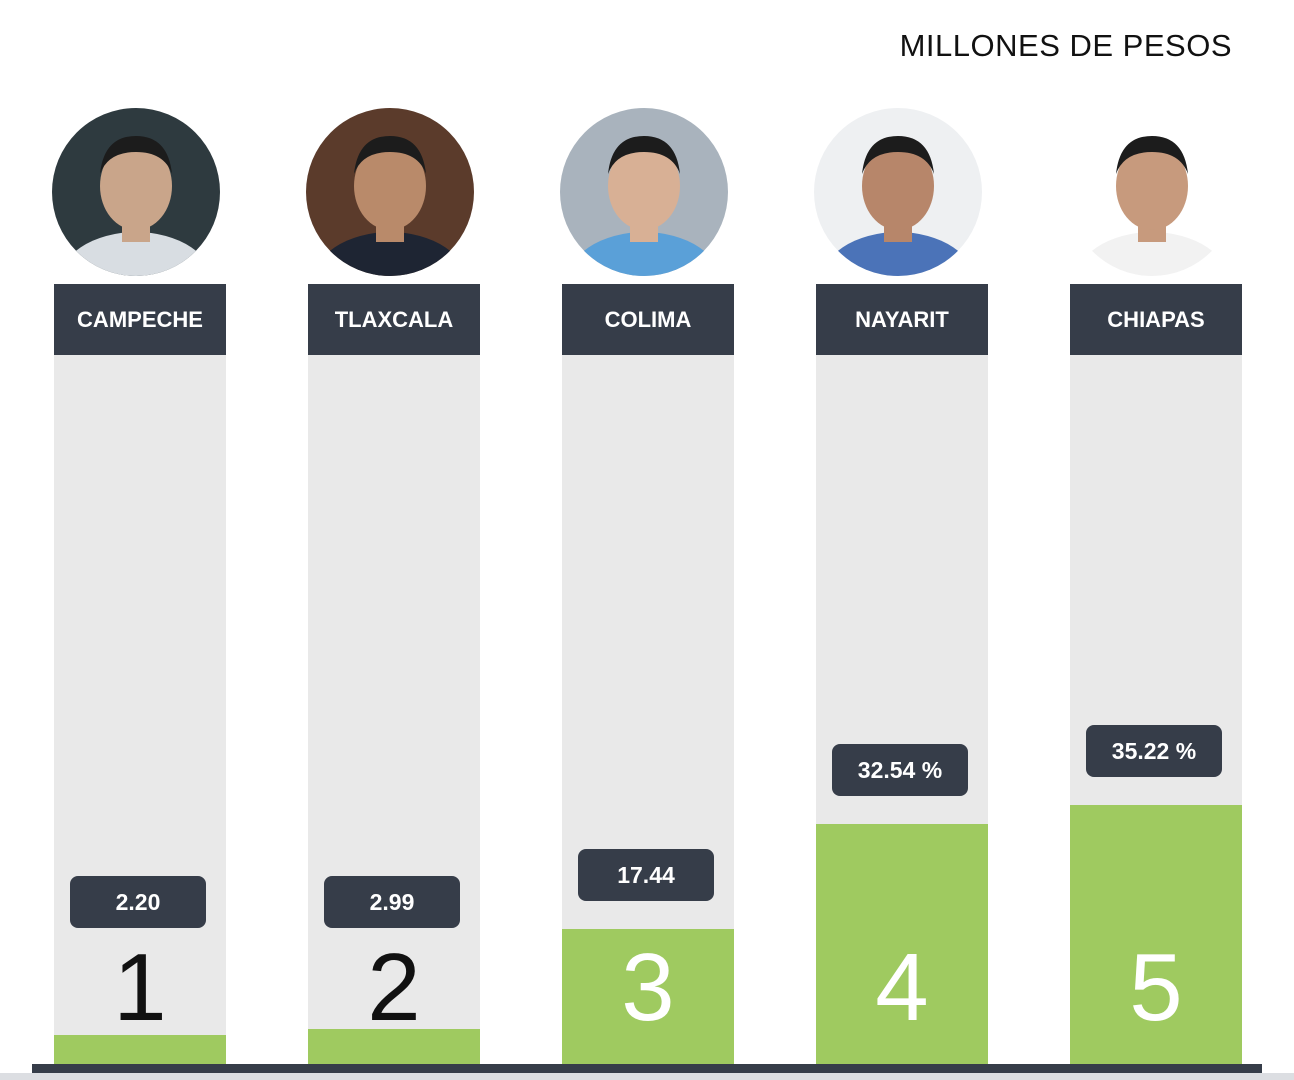 Image resolution: width=1294 pixels, height=1080 pixels. Describe the element at coordinates (394, 987) in the screenshot. I see `rank-number: 2` at that location.